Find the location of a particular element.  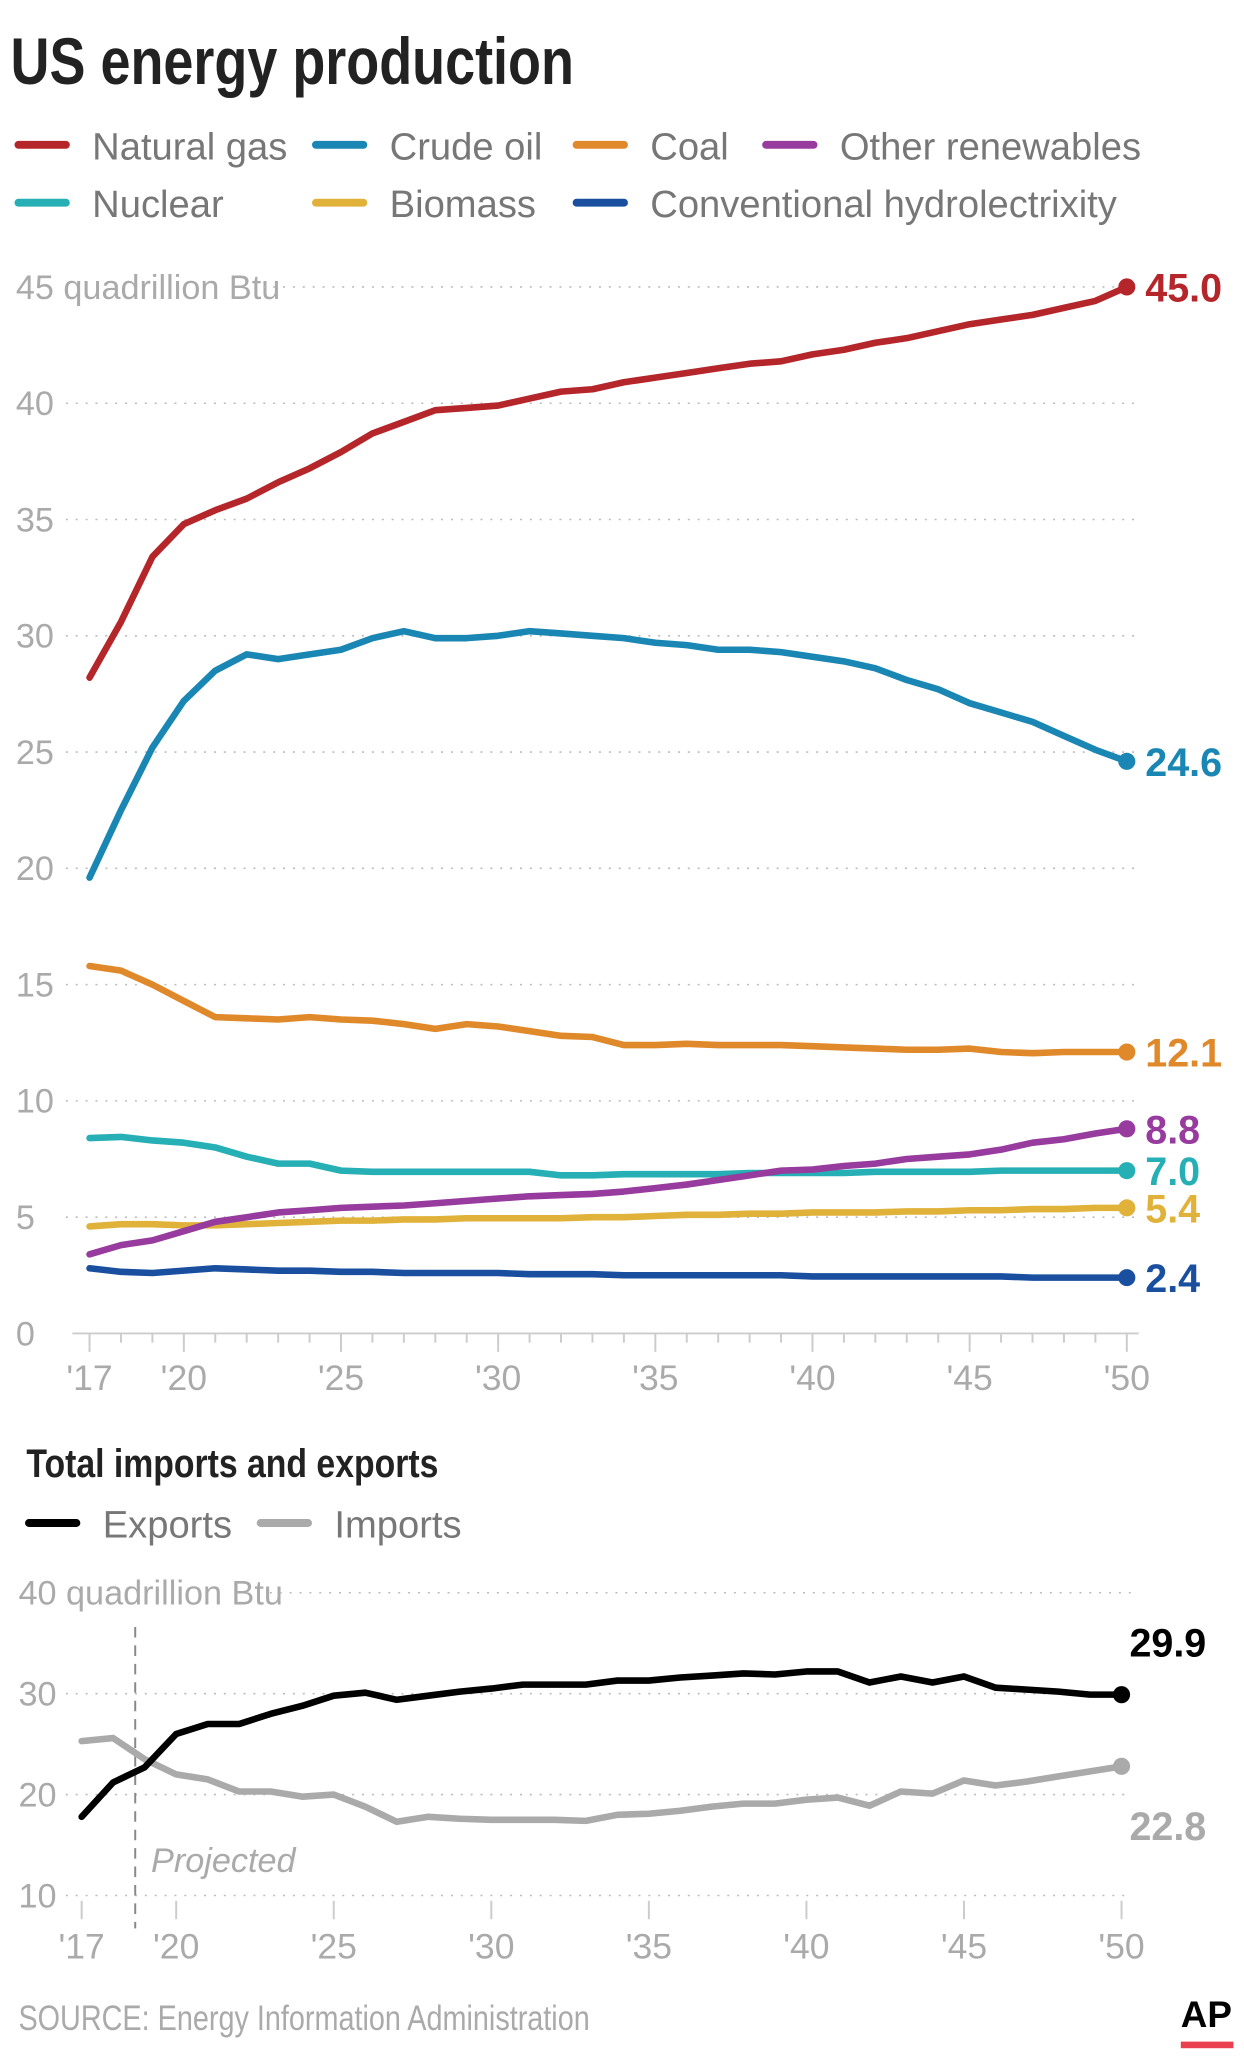

series-conventional-hydrolectrixity: 2.4 is located at coordinates (643, 1279).